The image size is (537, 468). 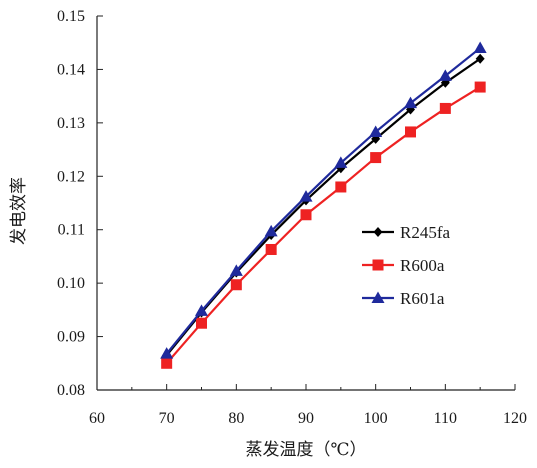 I want to click on y-tick-label: 0.11, so click(x=71, y=230).